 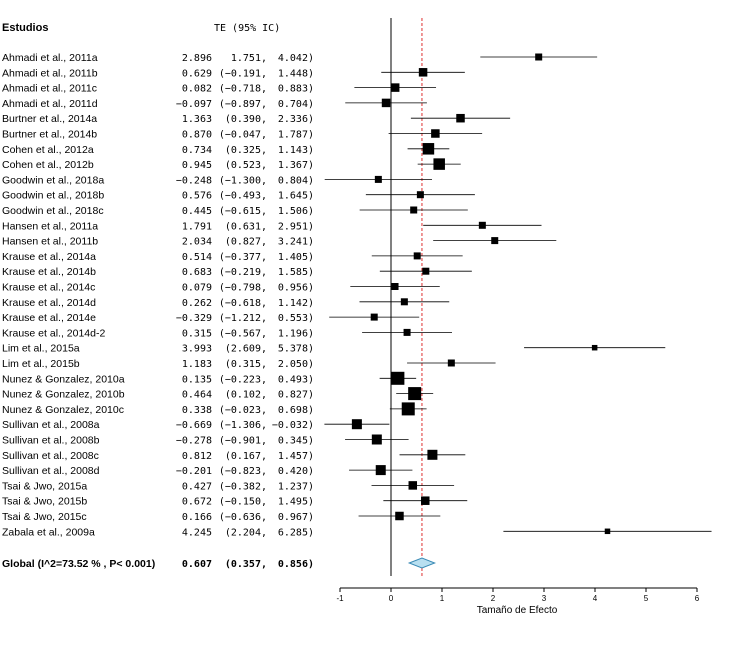 What do you see at coordinates (194, 180) in the screenshot?
I see `study-te: −0.248` at bounding box center [194, 180].